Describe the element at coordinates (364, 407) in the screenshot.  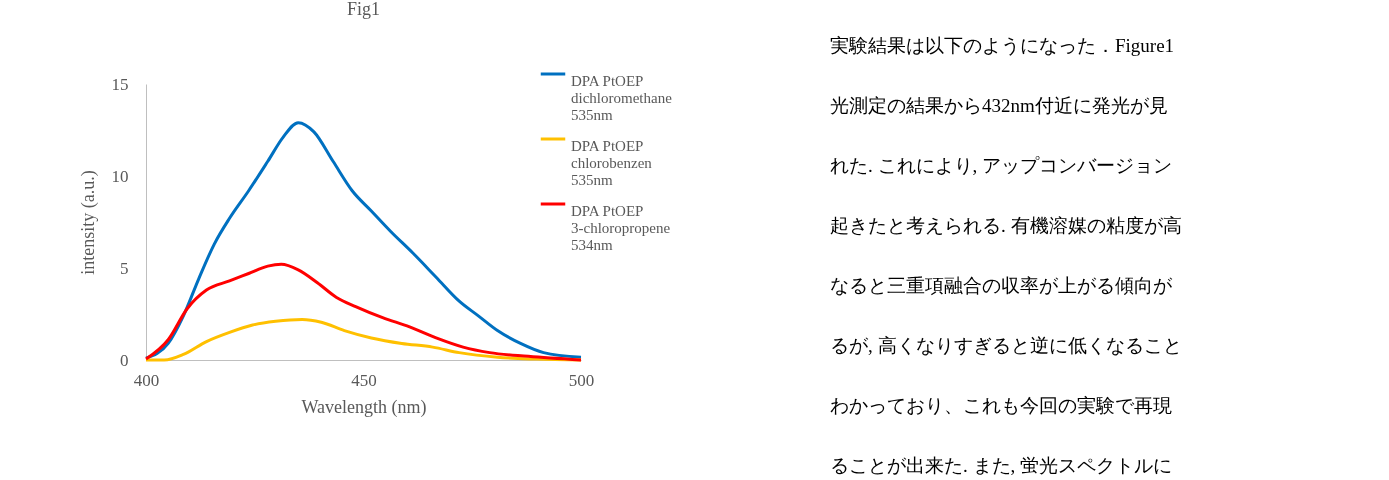
I see `x-axis-title: Wavelength (nm)` at that location.